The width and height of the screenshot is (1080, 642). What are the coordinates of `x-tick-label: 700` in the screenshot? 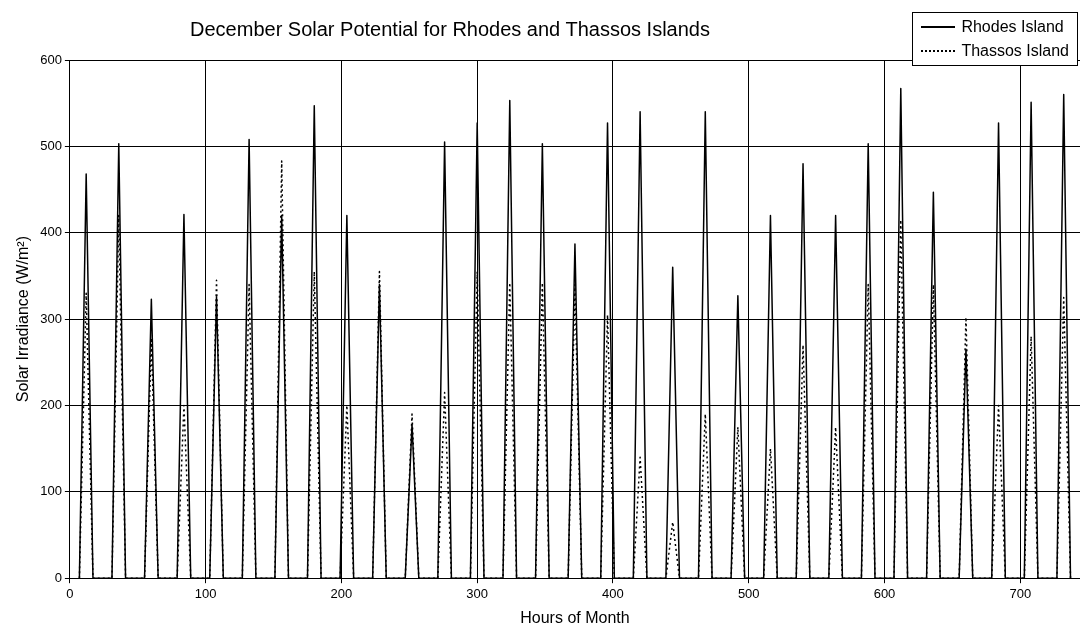 It's located at (1020, 593).